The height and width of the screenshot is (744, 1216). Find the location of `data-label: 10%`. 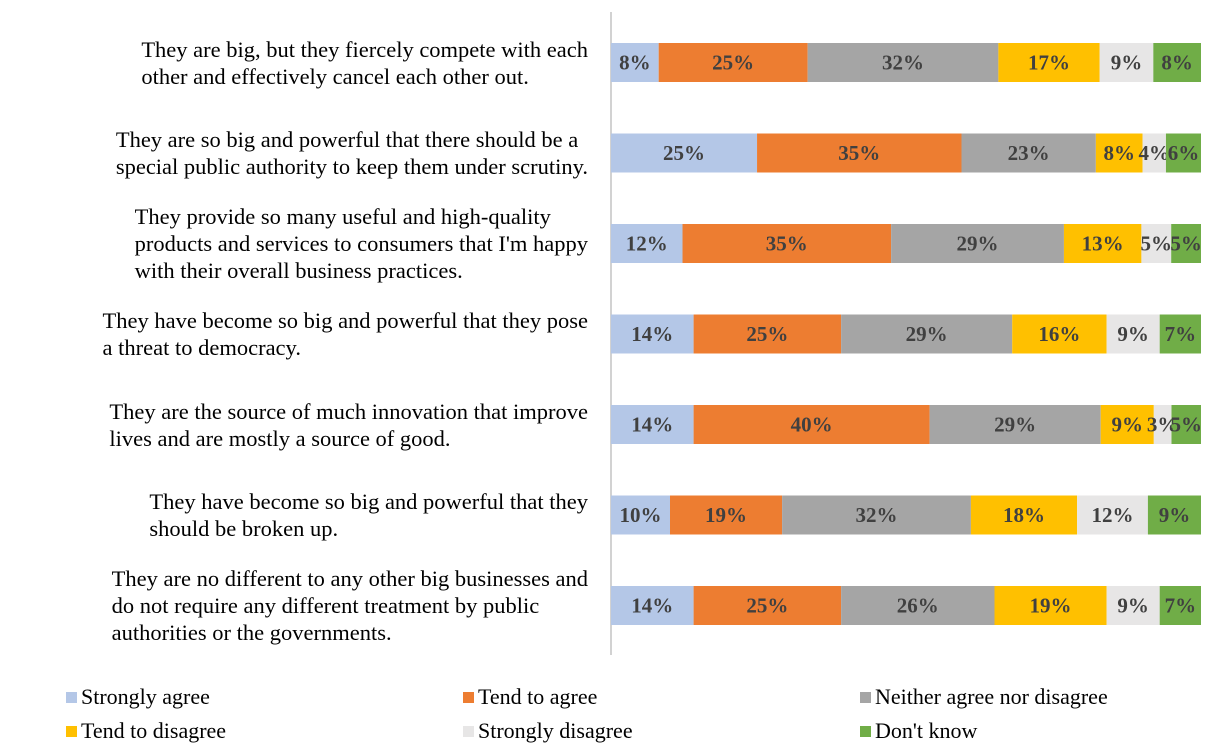

data-label: 10% is located at coordinates (641, 515).